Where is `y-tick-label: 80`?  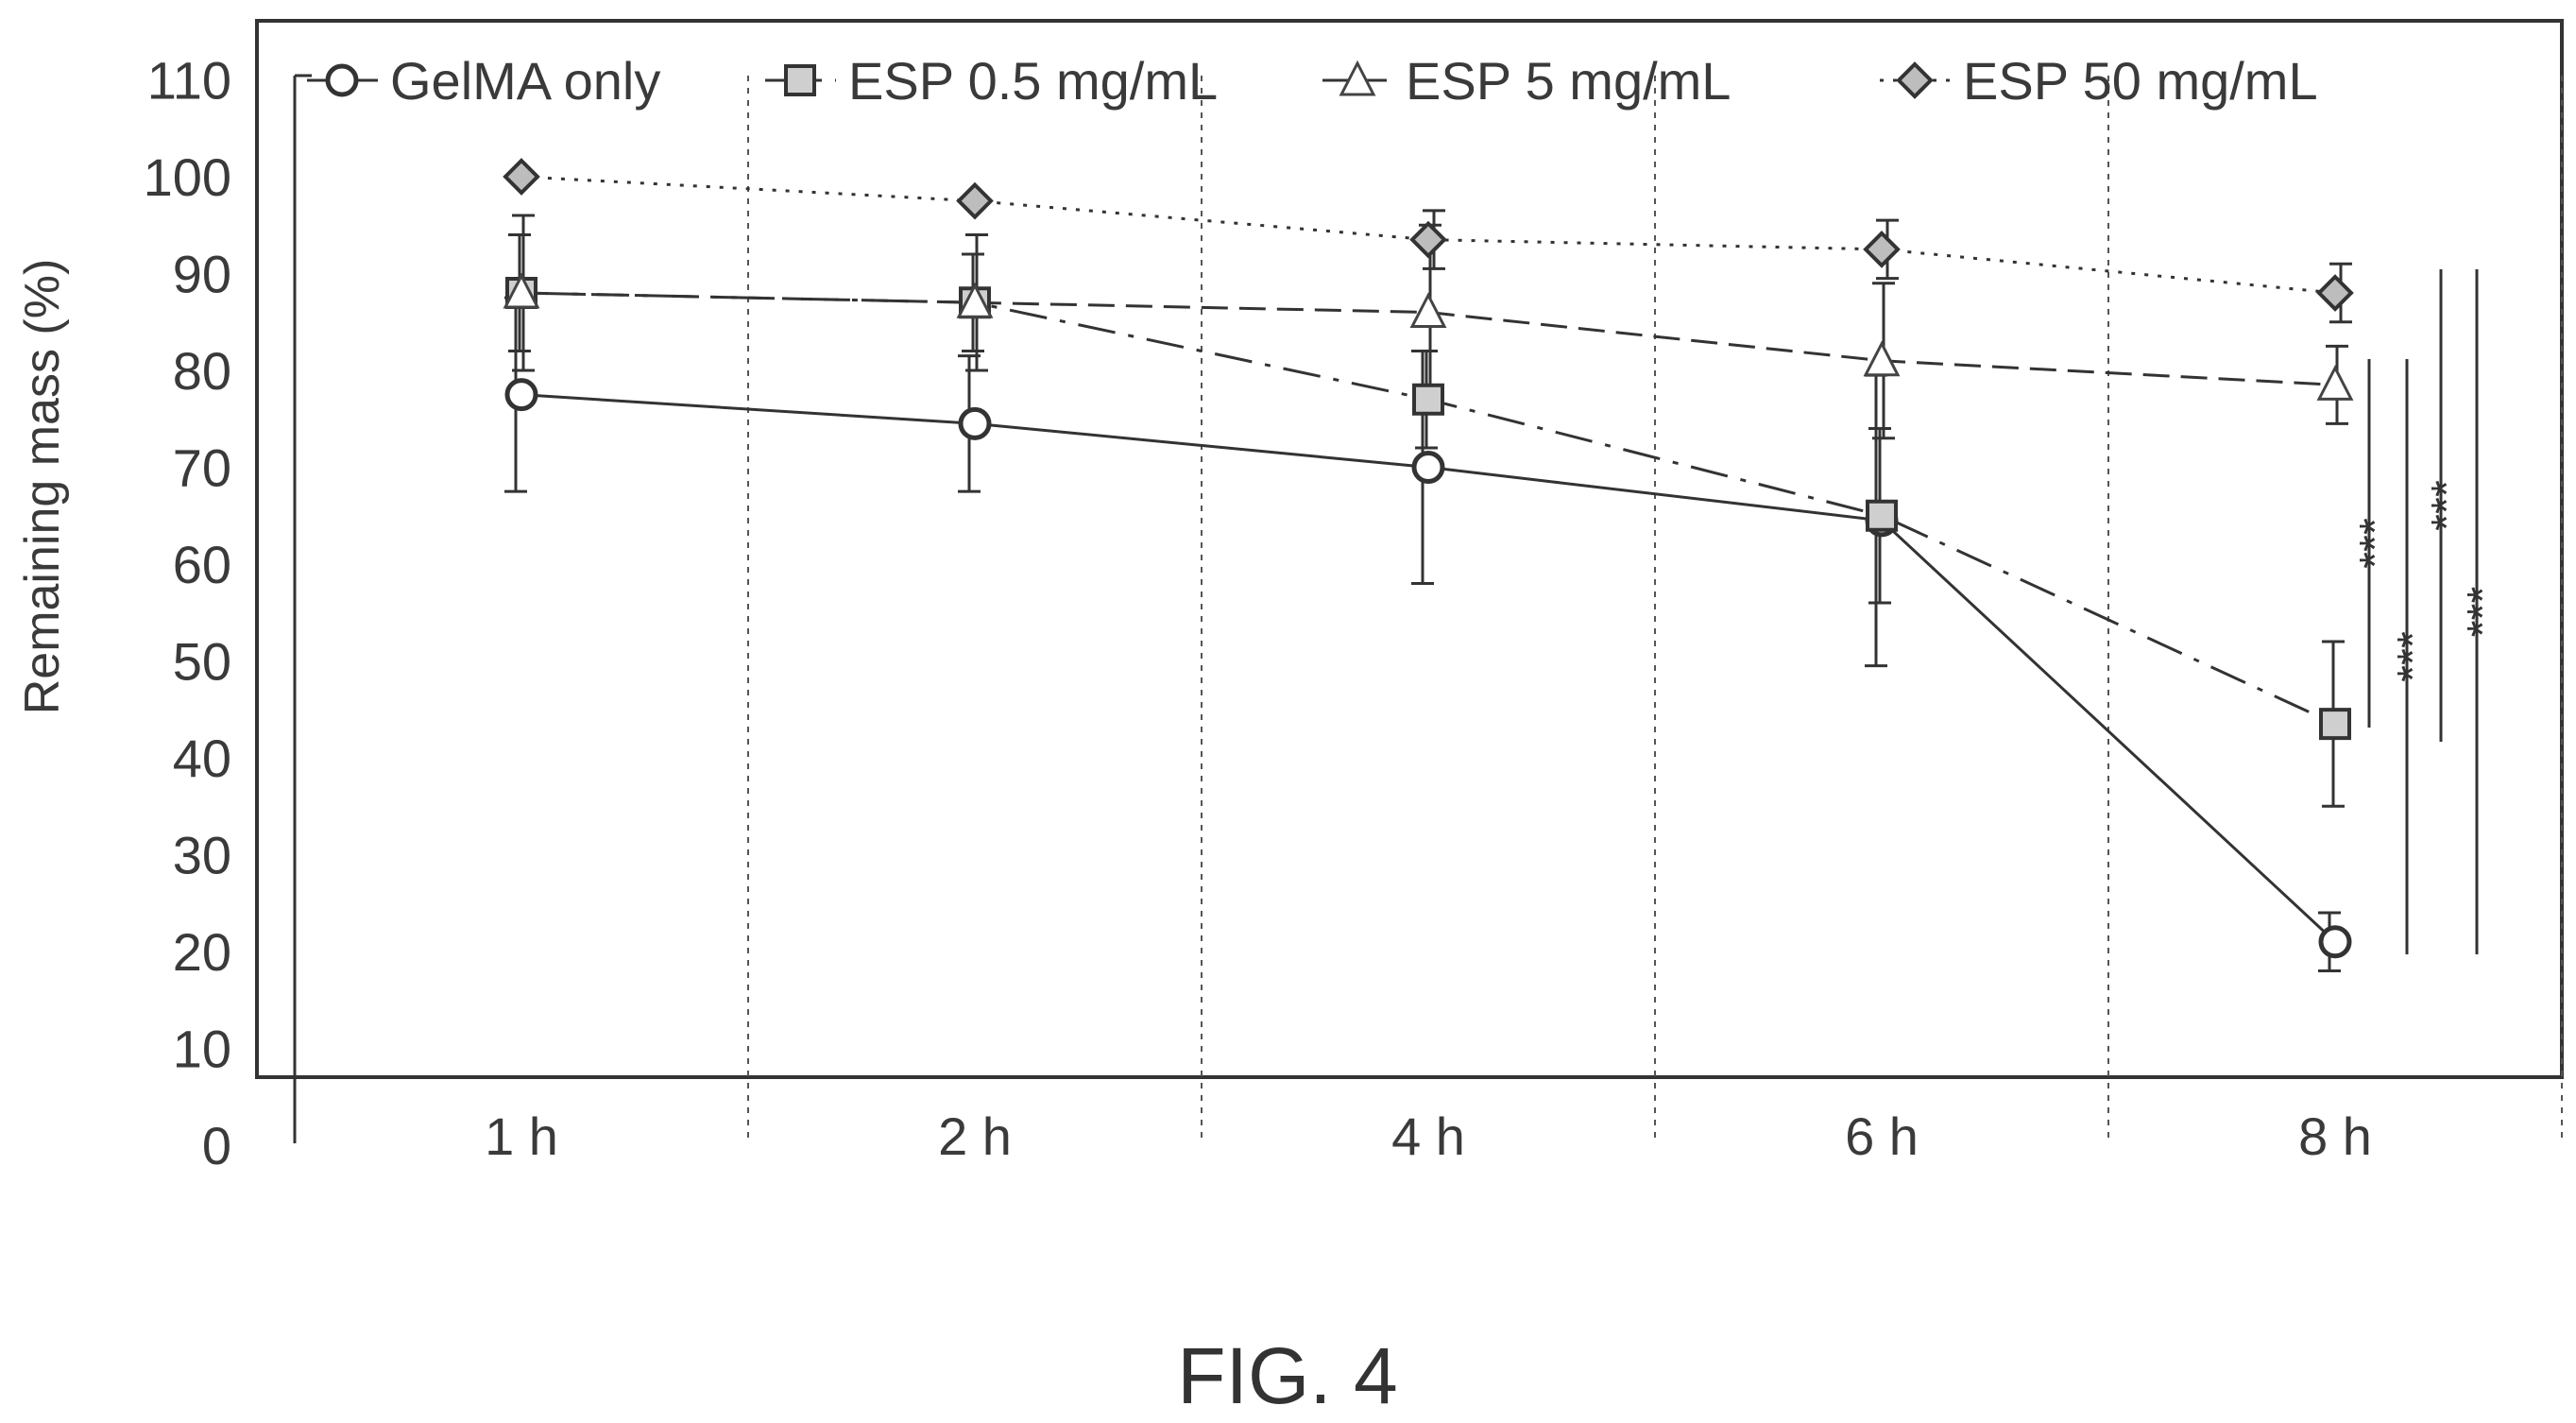
y-tick-label: 80 is located at coordinates (202, 371).